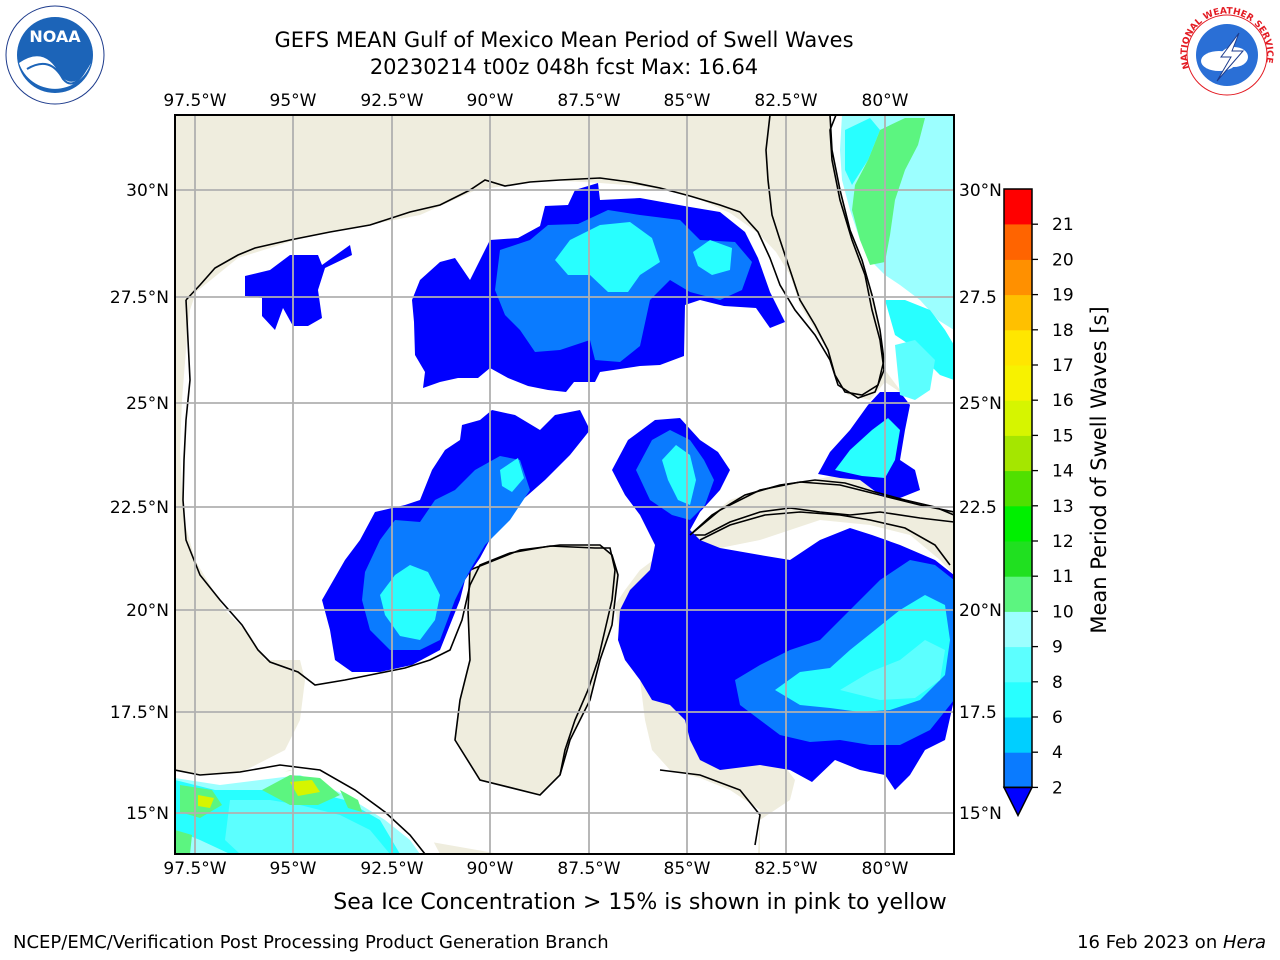 This screenshot has width=1280, height=960. I want to click on colorbar-label: Mean Period of Swell Waves [s], so click(1099, 469).